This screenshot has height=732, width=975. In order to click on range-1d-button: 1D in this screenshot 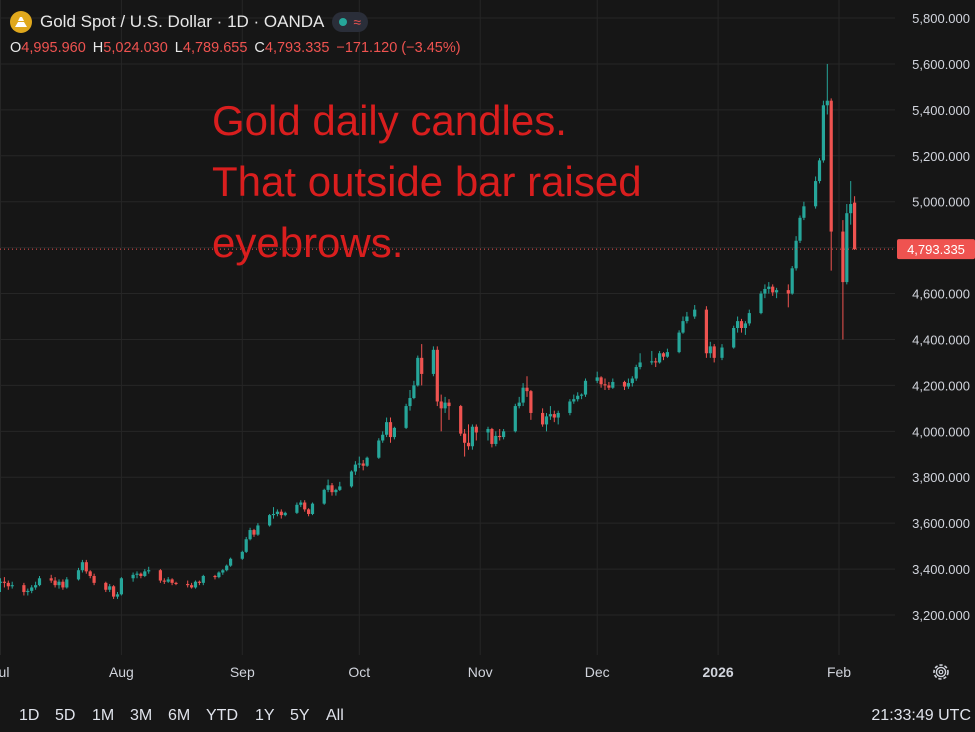, I will do `click(29, 715)`.